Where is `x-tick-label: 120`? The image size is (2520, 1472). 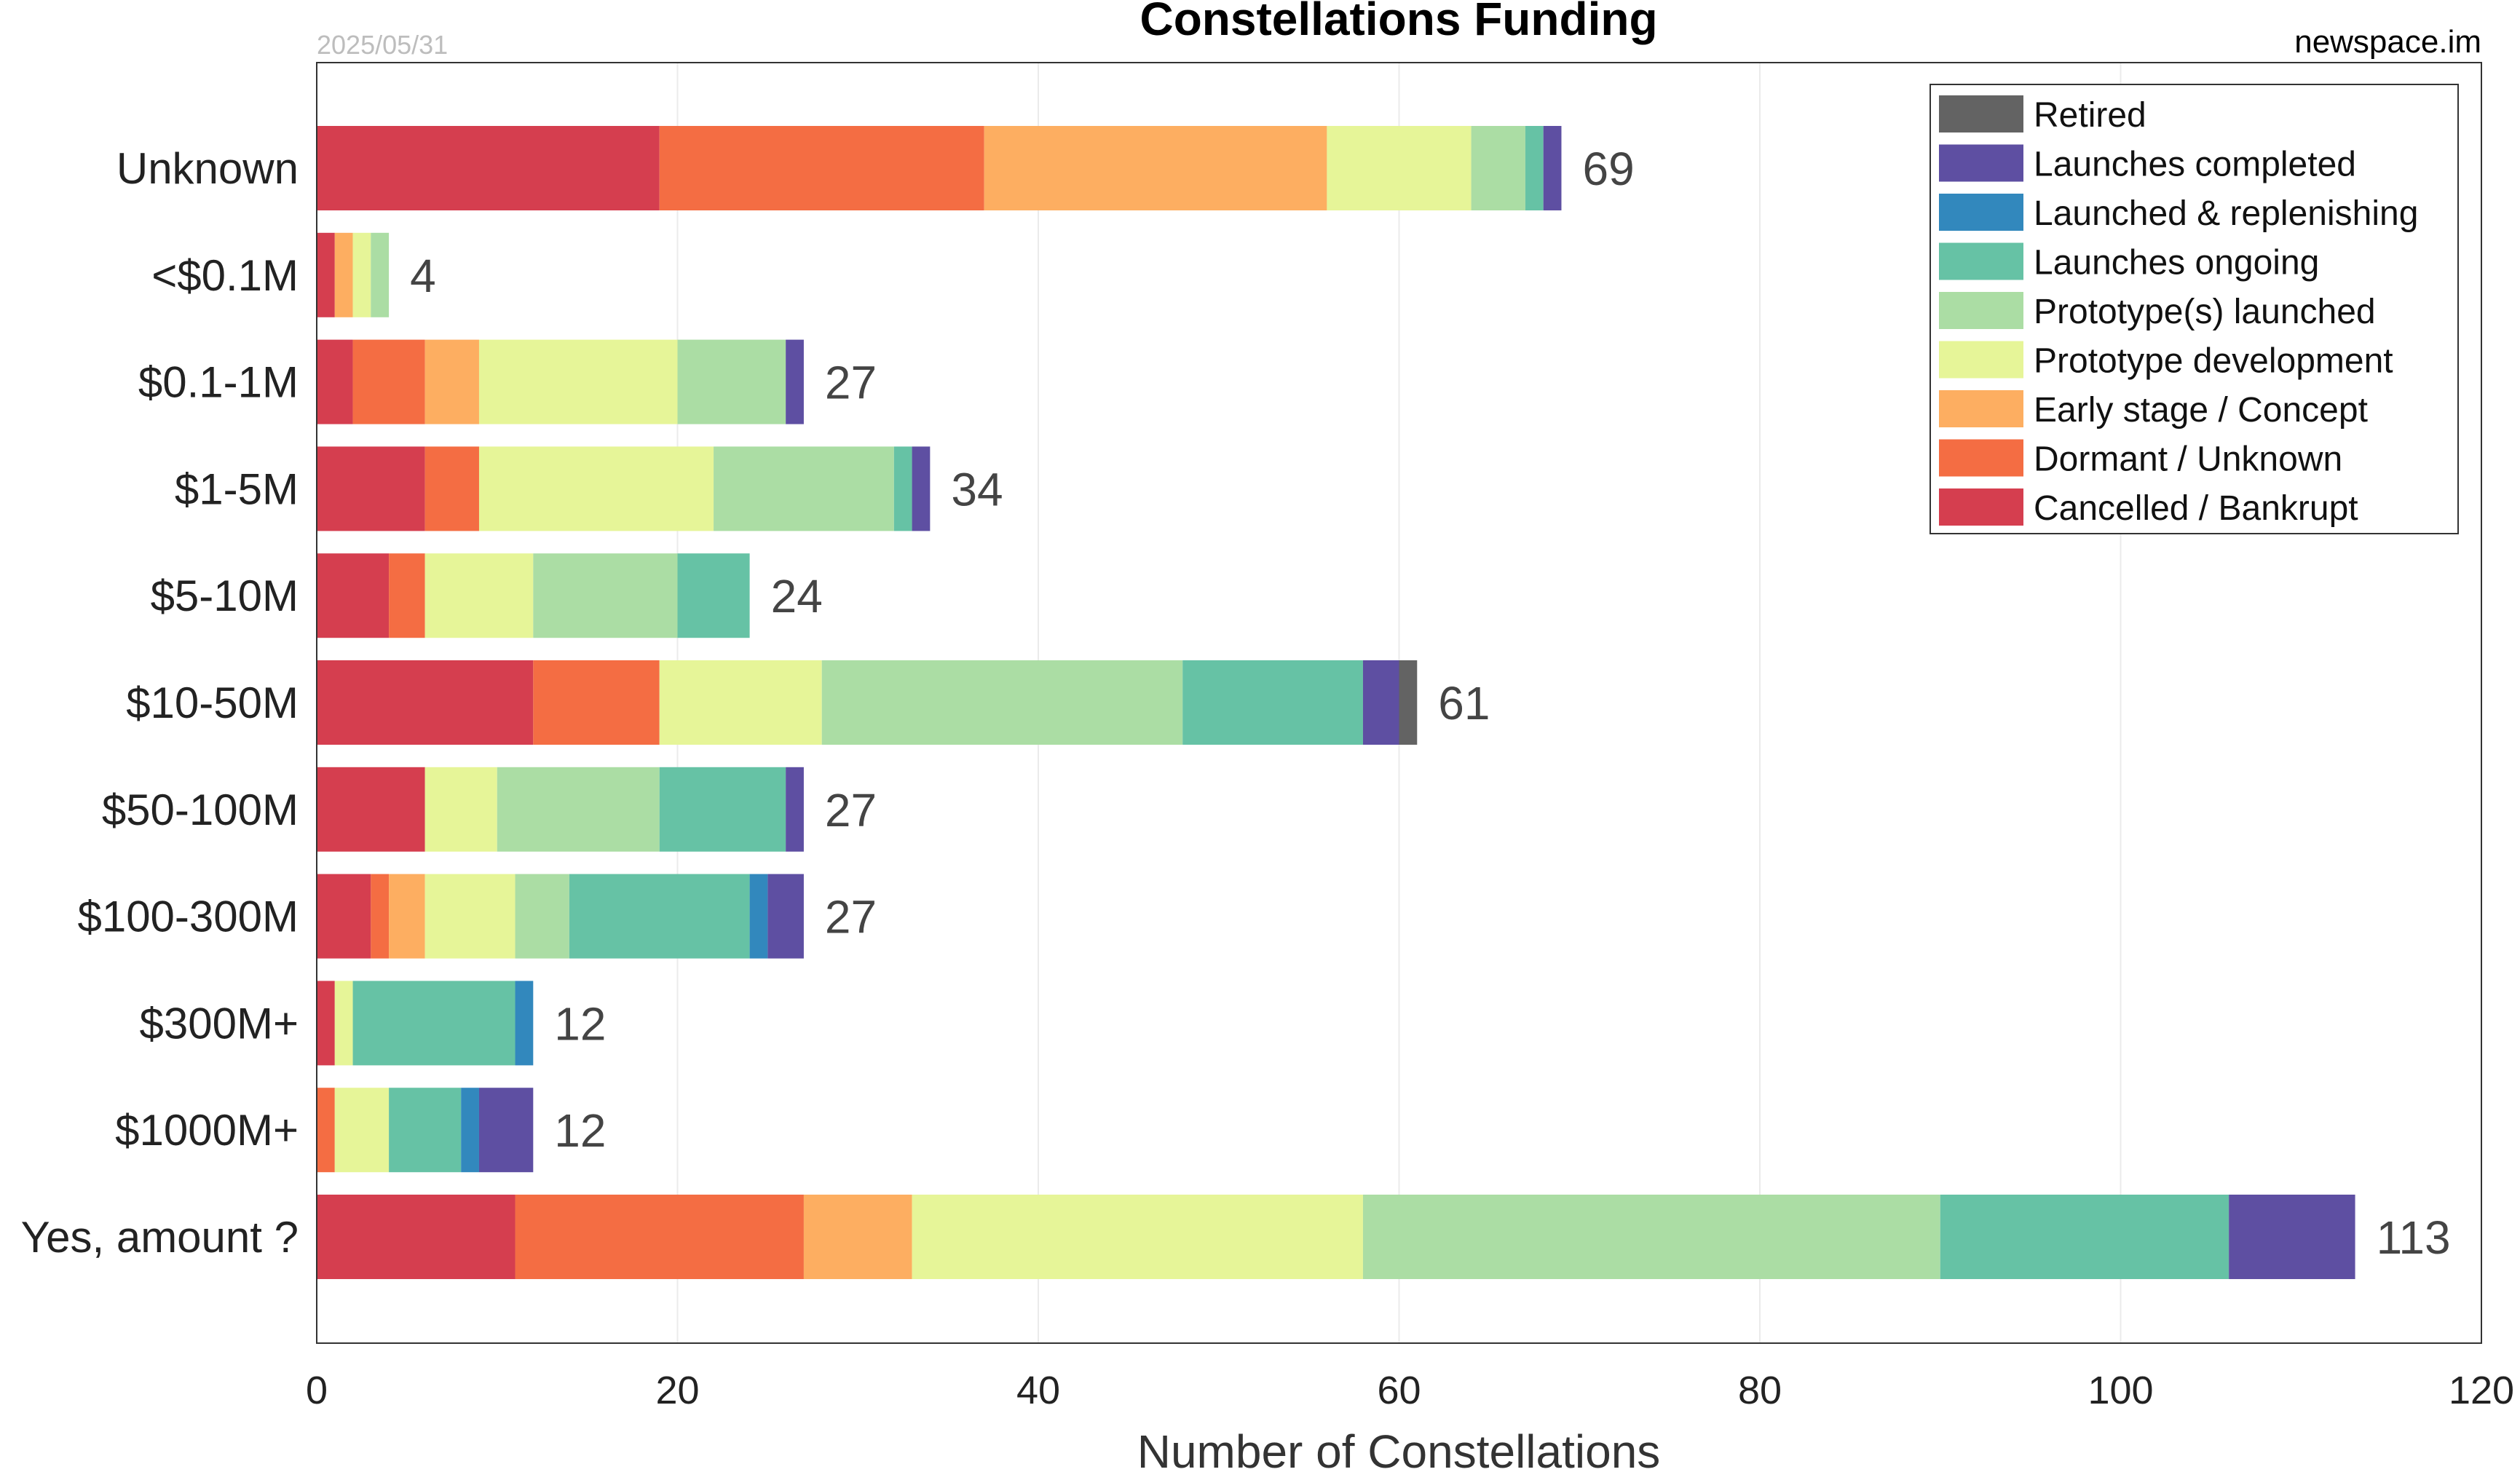
x-tick-label: 120 is located at coordinates (2481, 1390).